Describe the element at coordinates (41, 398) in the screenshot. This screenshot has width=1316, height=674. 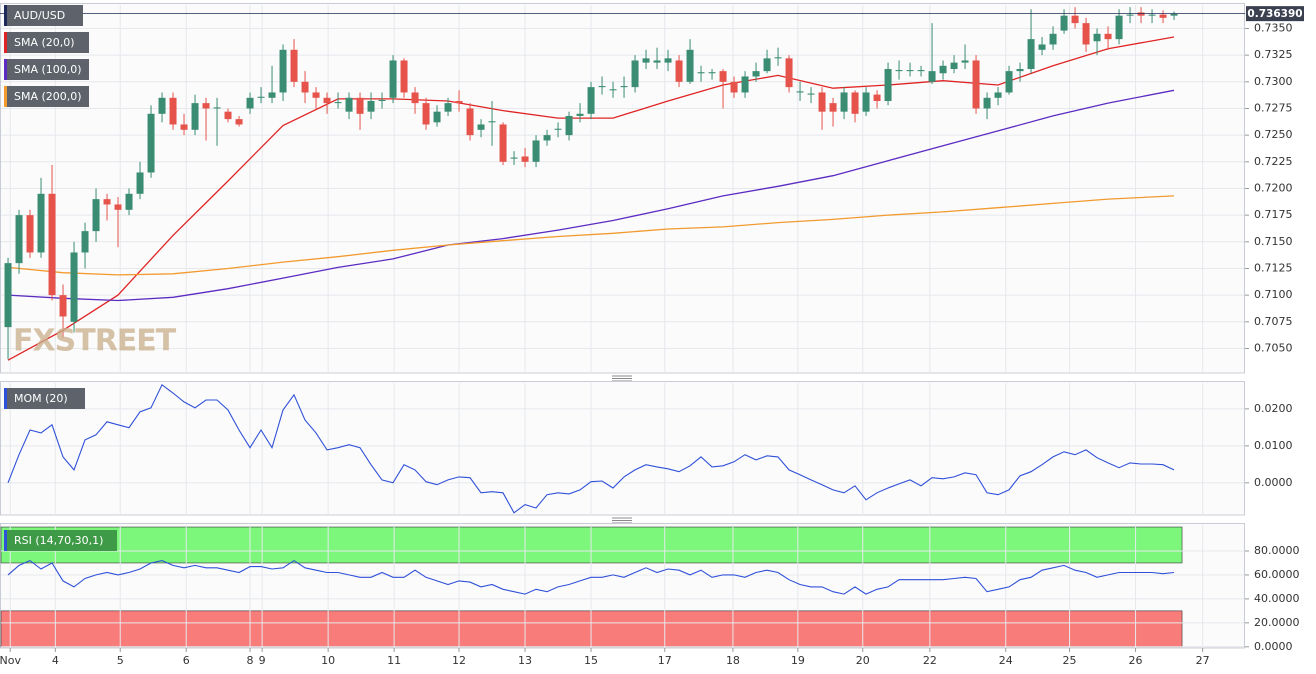
I see `panel-title: MOM (20)` at that location.